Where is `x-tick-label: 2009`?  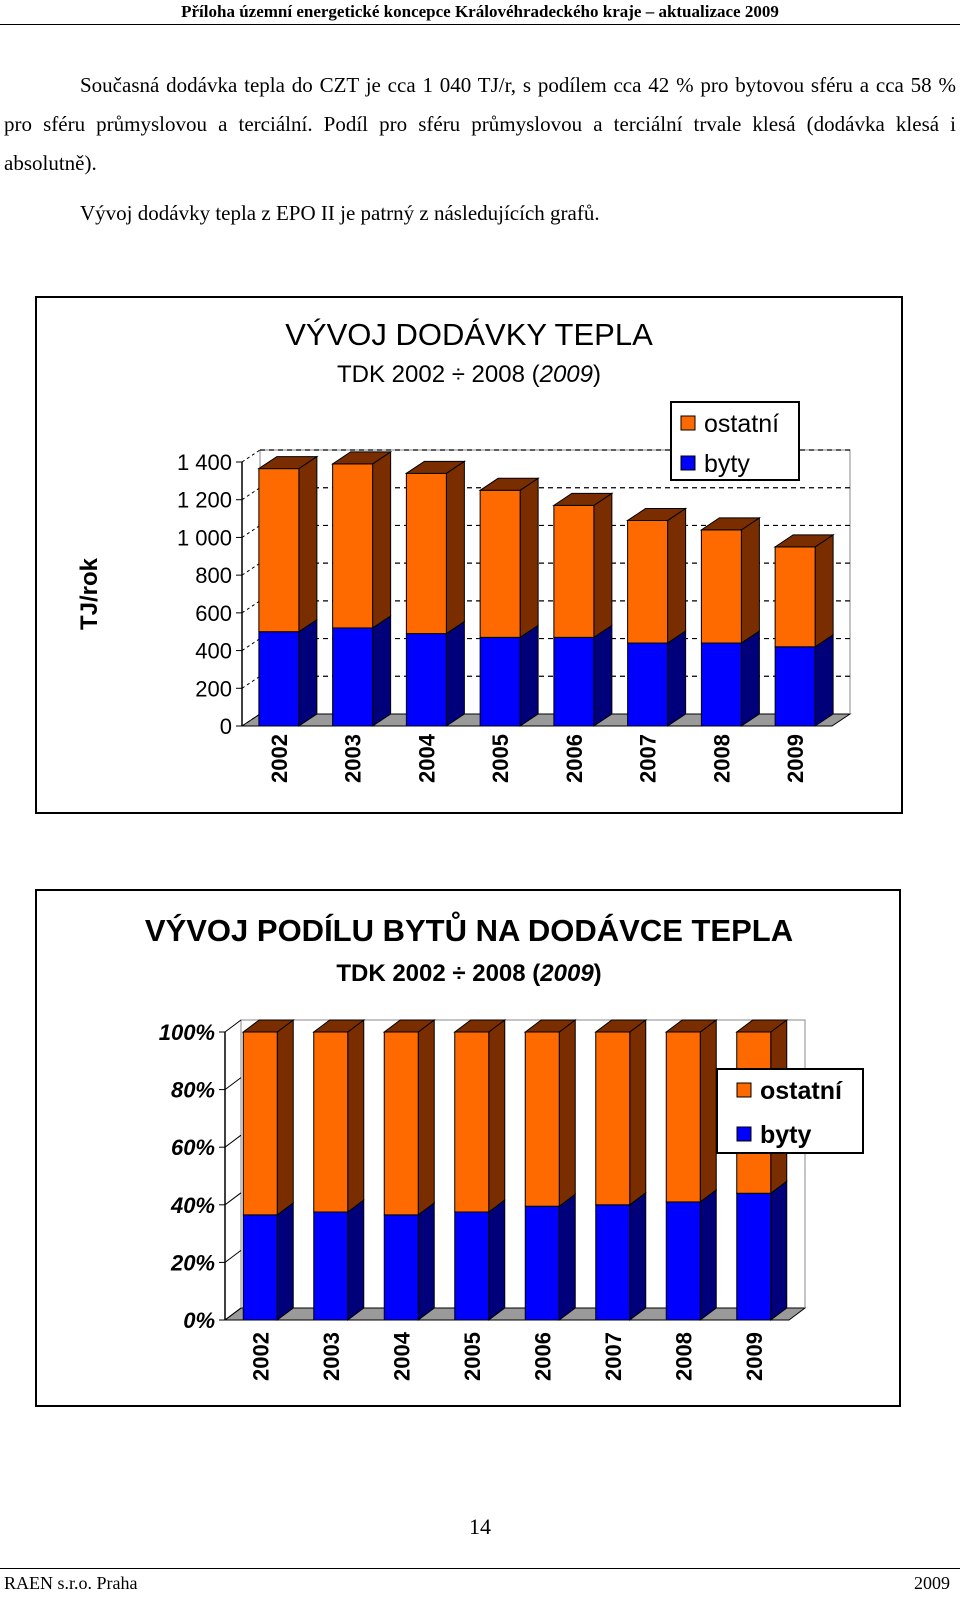 x-tick-label: 2009 is located at coordinates (754, 1356).